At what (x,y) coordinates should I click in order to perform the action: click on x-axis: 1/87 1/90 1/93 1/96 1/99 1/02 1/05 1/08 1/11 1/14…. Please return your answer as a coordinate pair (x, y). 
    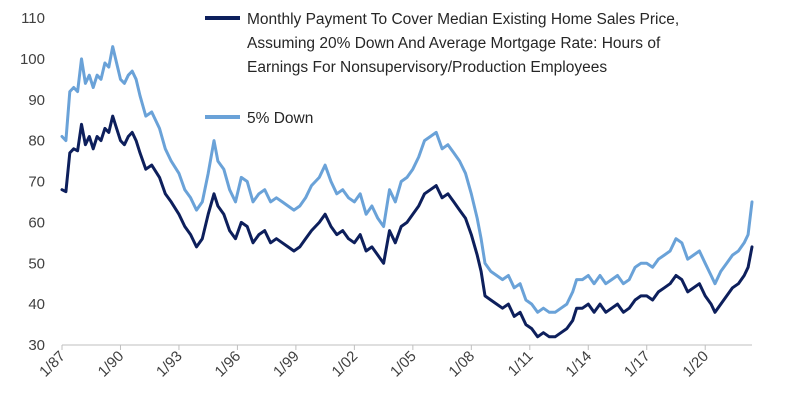
    Looking at the image, I should click on (394, 362).